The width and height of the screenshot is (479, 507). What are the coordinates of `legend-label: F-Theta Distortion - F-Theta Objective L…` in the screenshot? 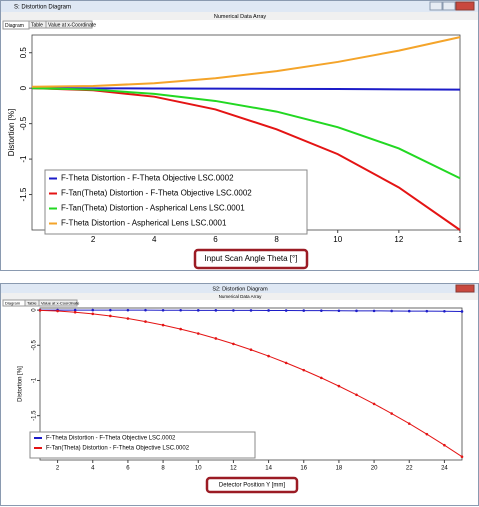 It's located at (147, 178).